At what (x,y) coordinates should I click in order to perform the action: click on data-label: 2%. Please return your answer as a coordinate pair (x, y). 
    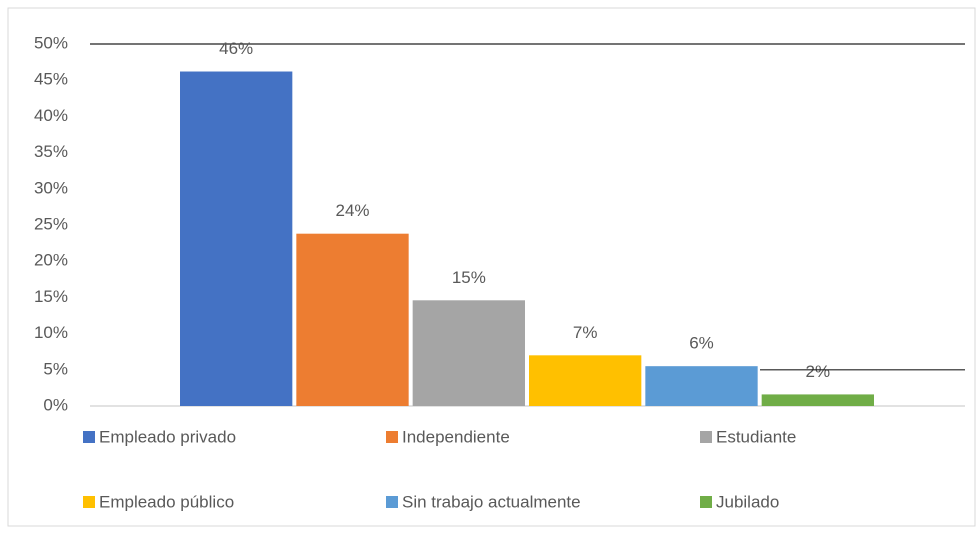
    Looking at the image, I should click on (818, 371).